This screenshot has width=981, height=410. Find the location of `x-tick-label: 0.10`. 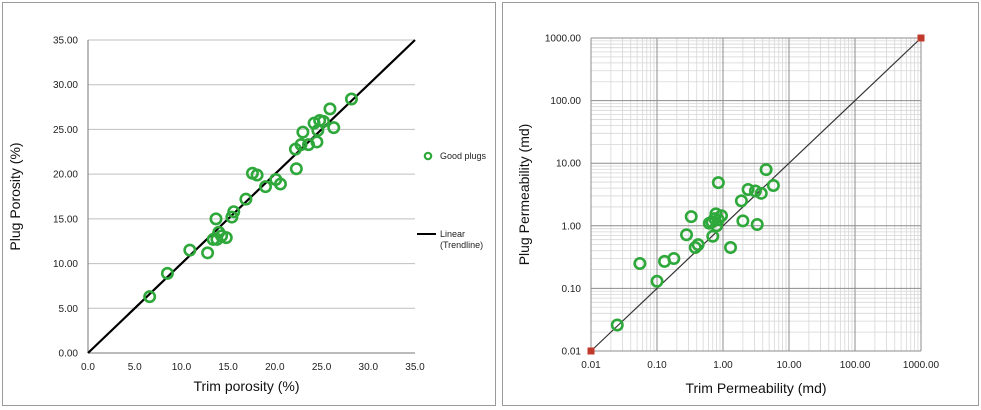

x-tick-label: 0.10 is located at coordinates (657, 365).